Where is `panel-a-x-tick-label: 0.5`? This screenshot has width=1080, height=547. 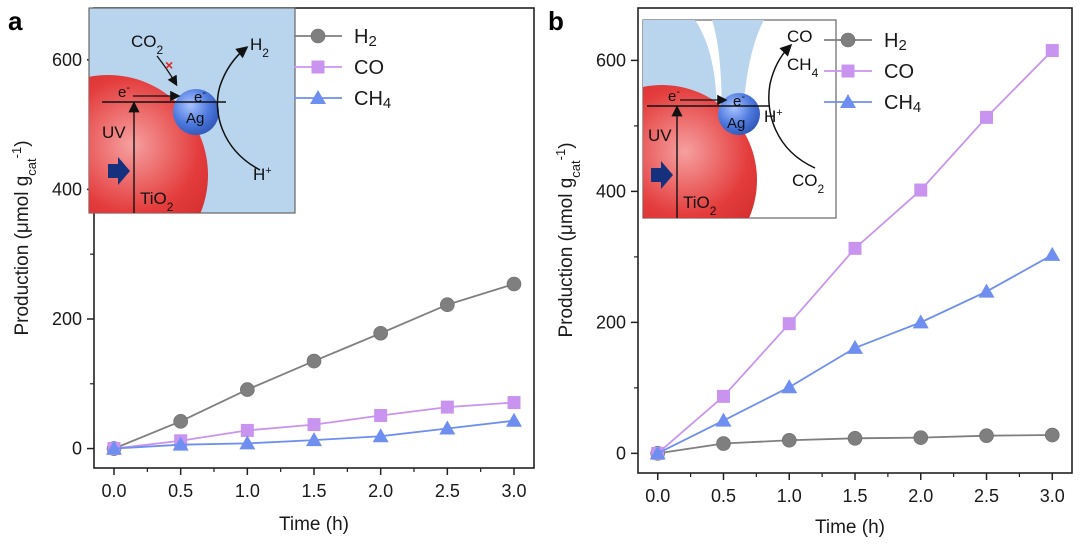 panel-a-x-tick-label: 0.5 is located at coordinates (180, 491).